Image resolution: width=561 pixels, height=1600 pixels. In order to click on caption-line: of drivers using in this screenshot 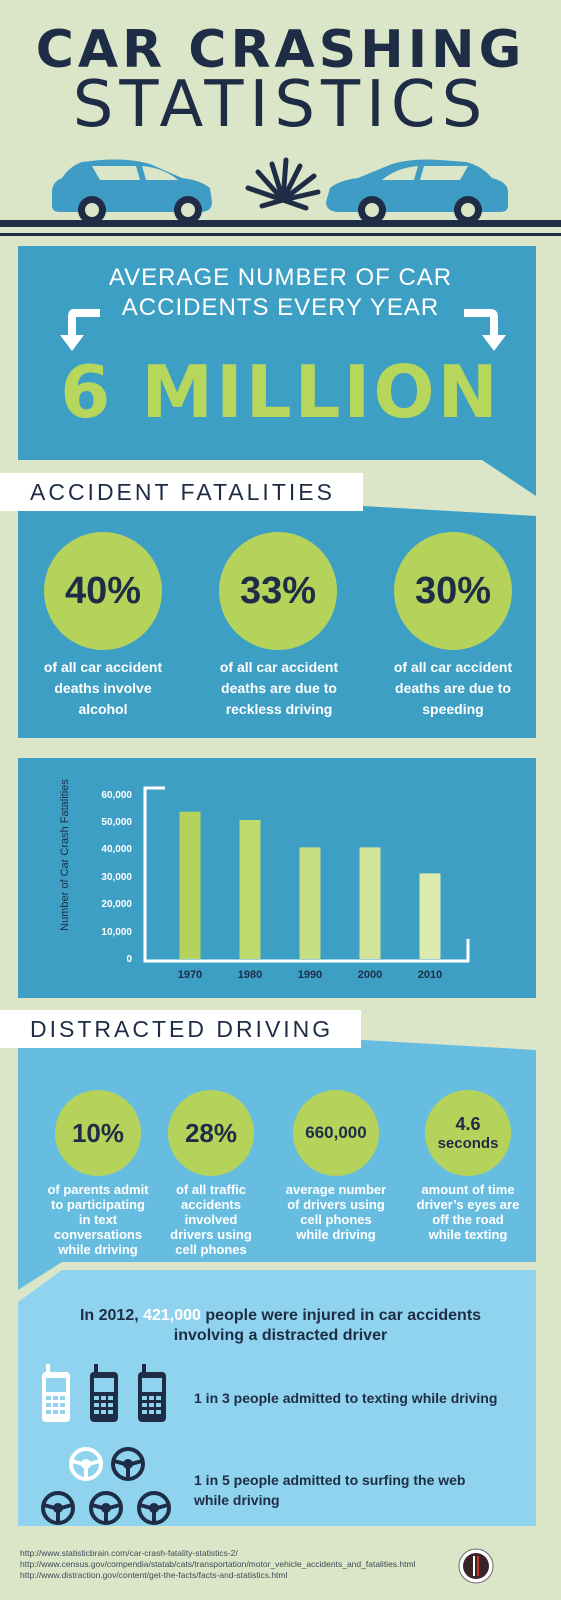, I will do `click(336, 1204)`.